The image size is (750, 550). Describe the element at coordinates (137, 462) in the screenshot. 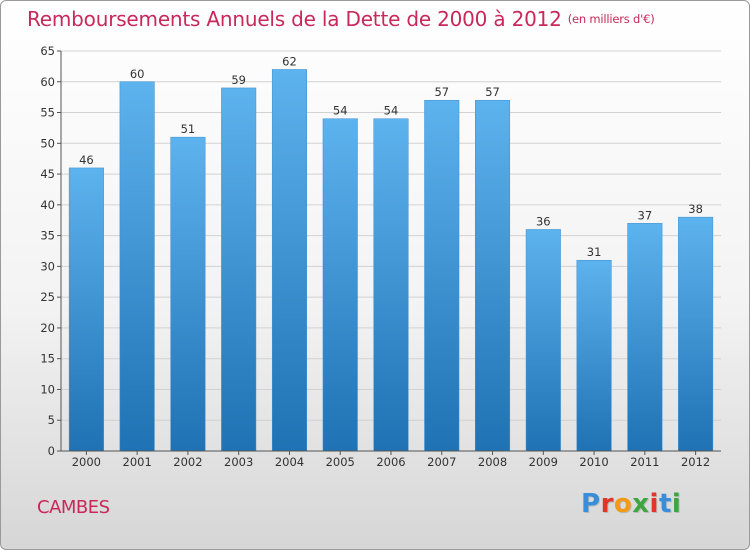

I see `x-tick-label: 2001` at that location.